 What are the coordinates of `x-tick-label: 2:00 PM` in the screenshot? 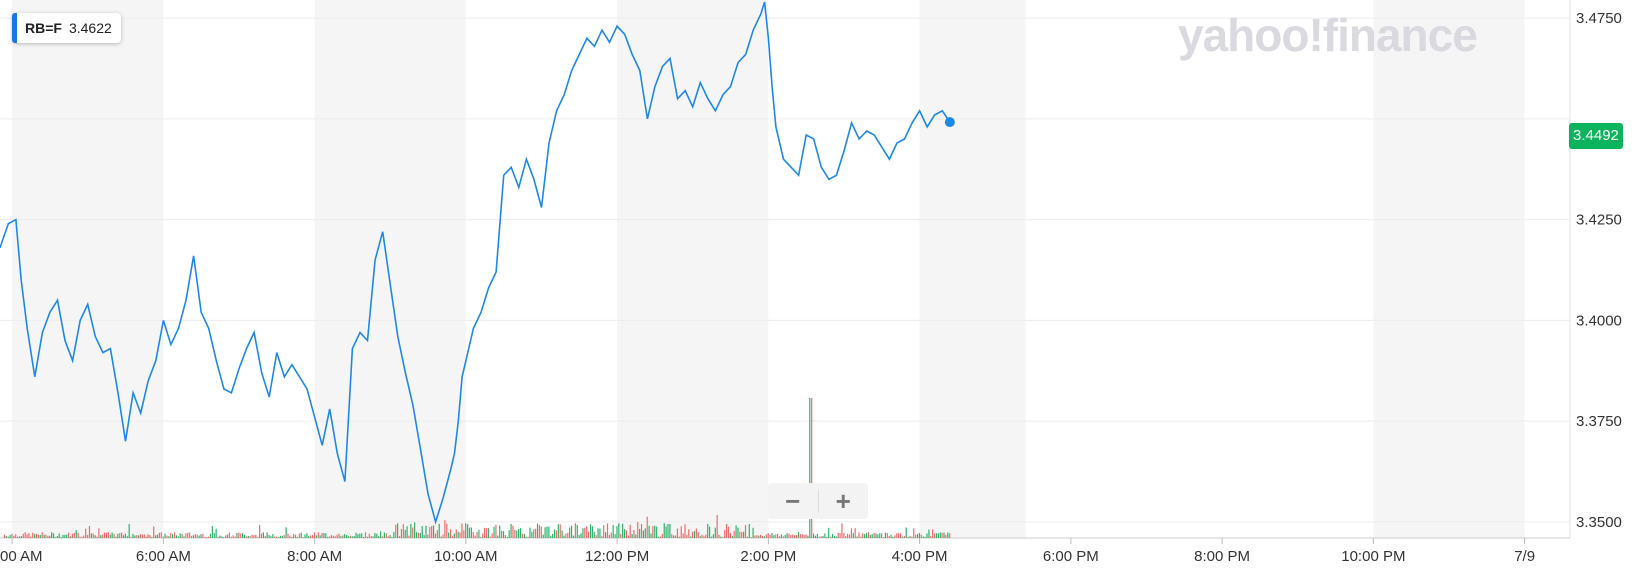 It's located at (768, 556).